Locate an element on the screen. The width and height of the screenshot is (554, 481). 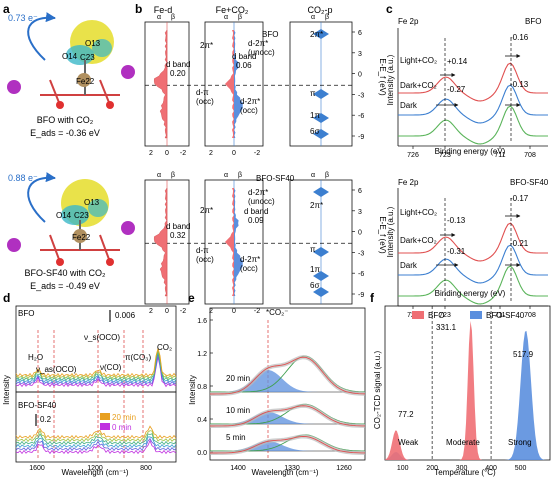
annotation: (unocc) is located at coordinates (261, 52).